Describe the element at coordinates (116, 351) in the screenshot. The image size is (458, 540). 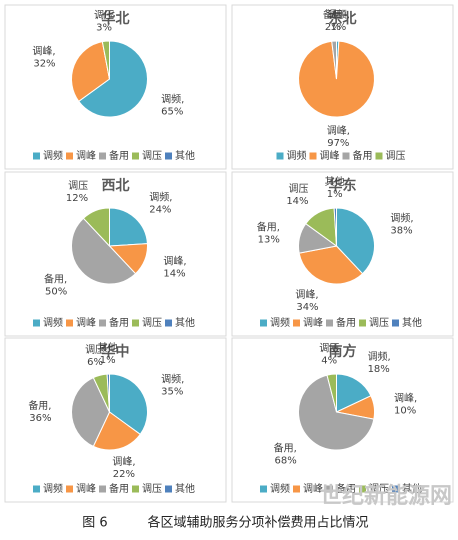
I see `chart-title: 华中` at that location.